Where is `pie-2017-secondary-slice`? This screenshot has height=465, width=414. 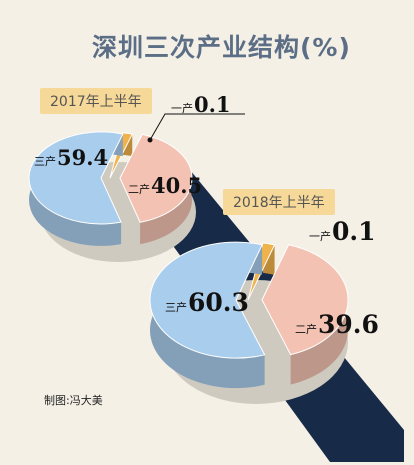 pie-2017-secondary-slice is located at coordinates (156, 178).